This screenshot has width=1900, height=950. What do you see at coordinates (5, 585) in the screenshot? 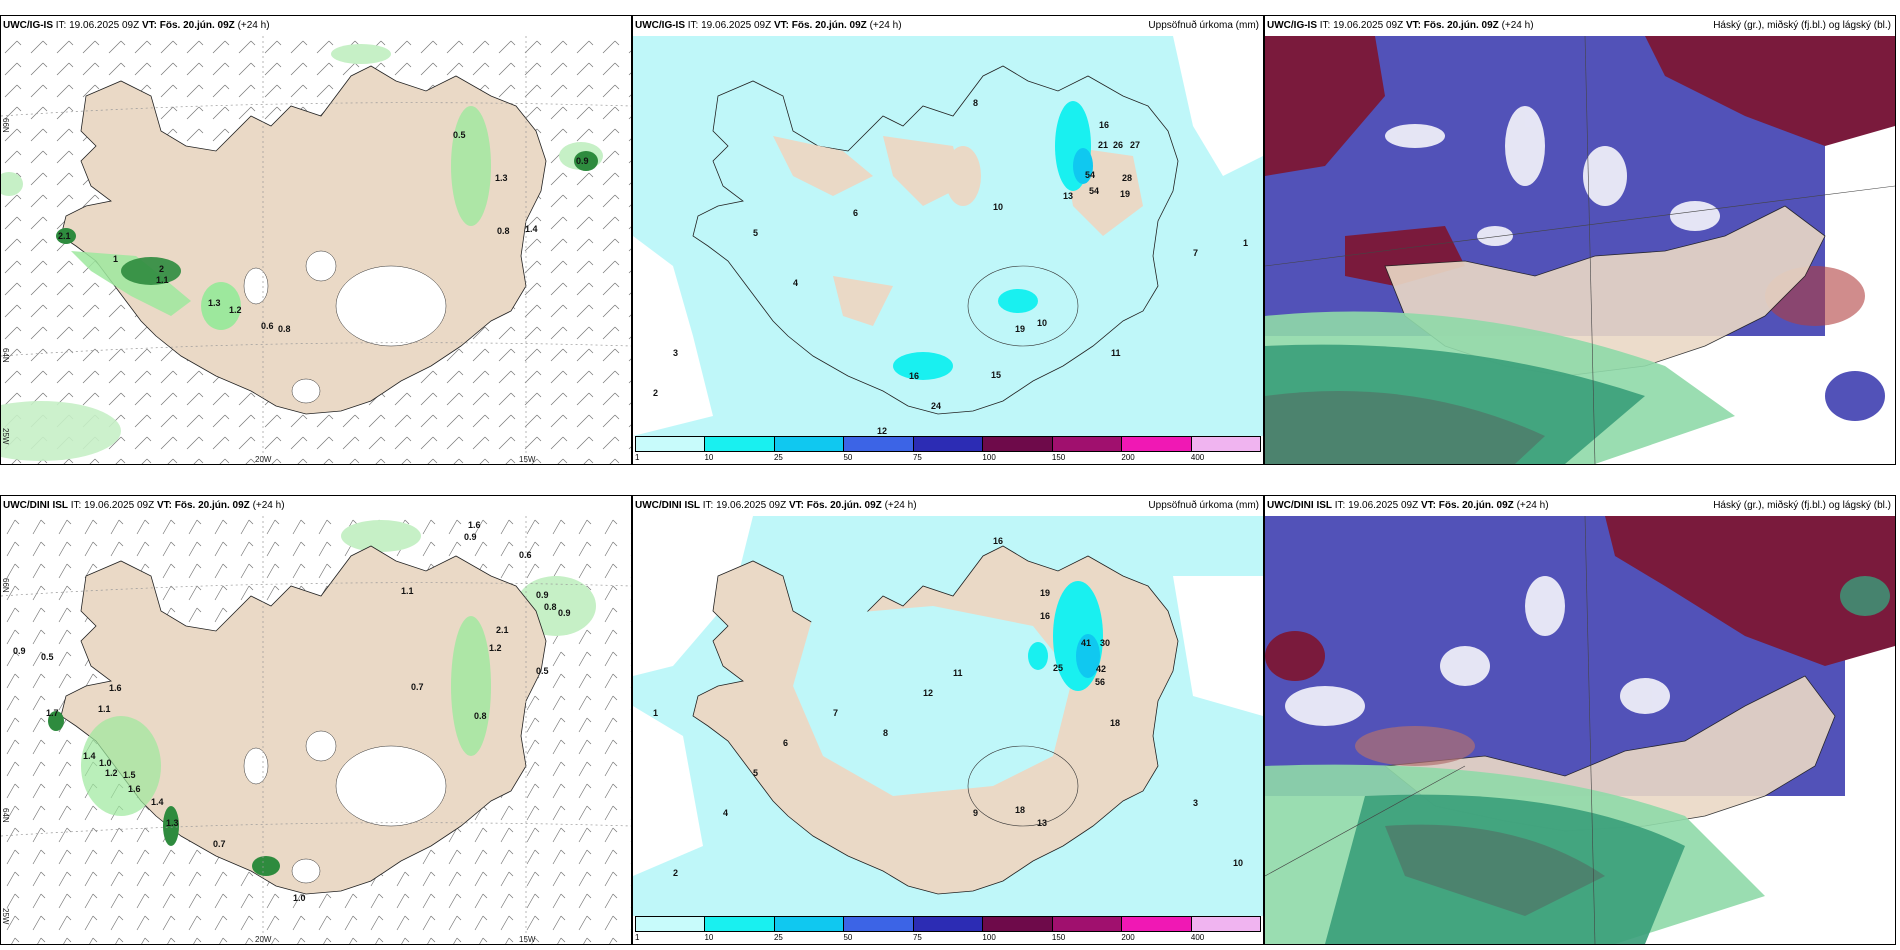
I see `lat-label-66: 66N` at bounding box center [5, 585].